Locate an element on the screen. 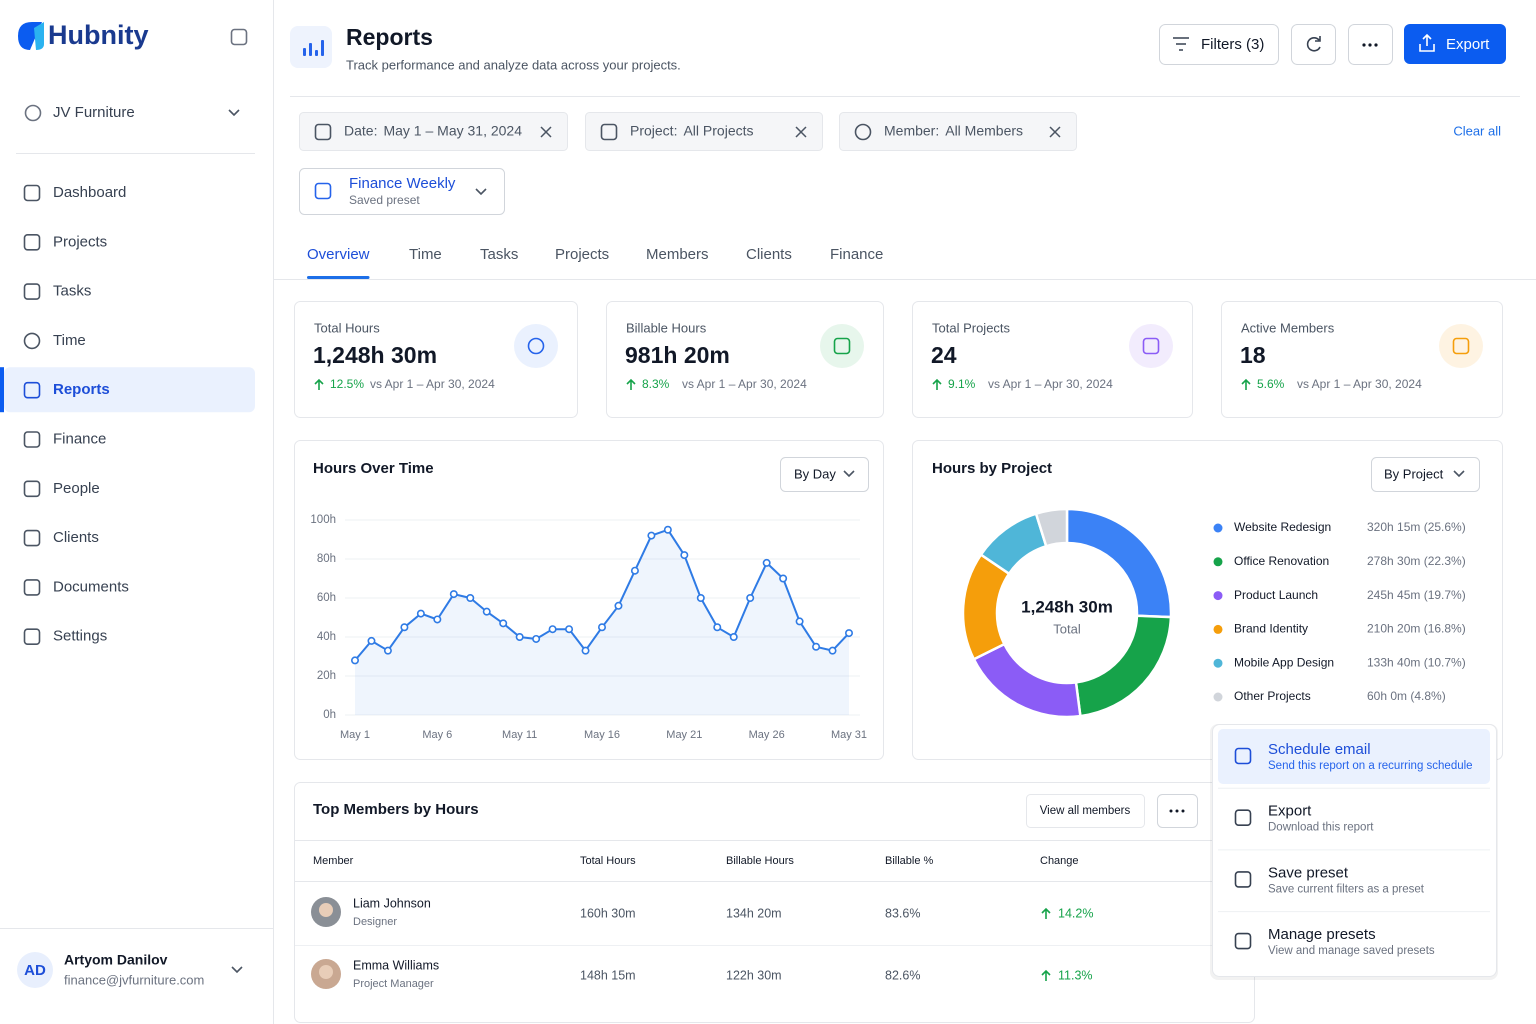  filters-button is located at coordinates (1219, 44).